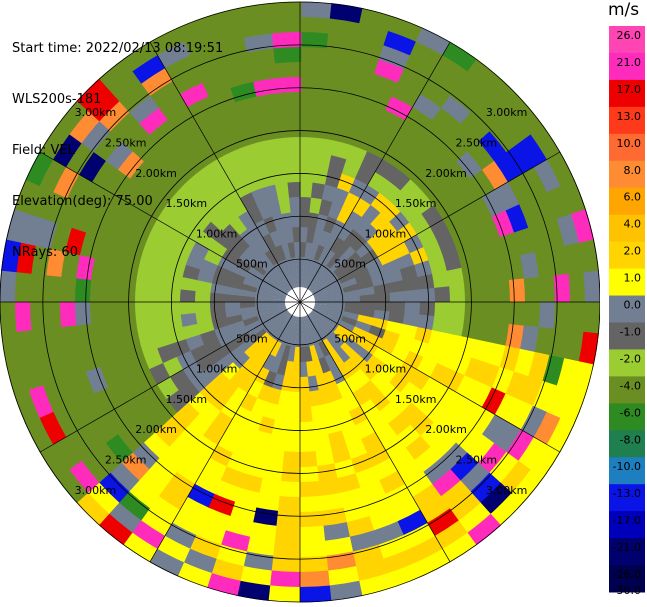 The image size is (647, 607). I want to click on range-ring-label: 1.00km, so click(217, 369).